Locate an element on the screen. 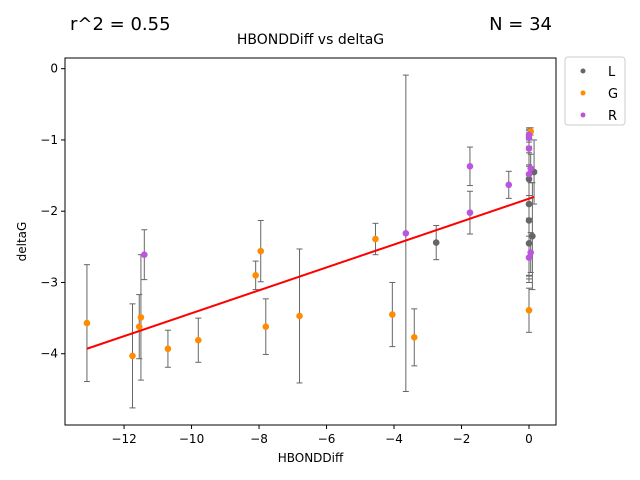  legend-box is located at coordinates (595, 91).